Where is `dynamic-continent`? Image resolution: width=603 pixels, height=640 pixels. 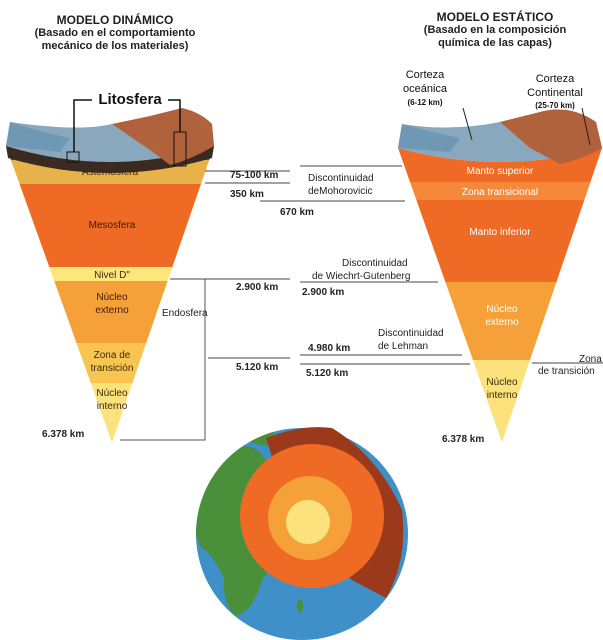 dynamic-continent is located at coordinates (163, 136).